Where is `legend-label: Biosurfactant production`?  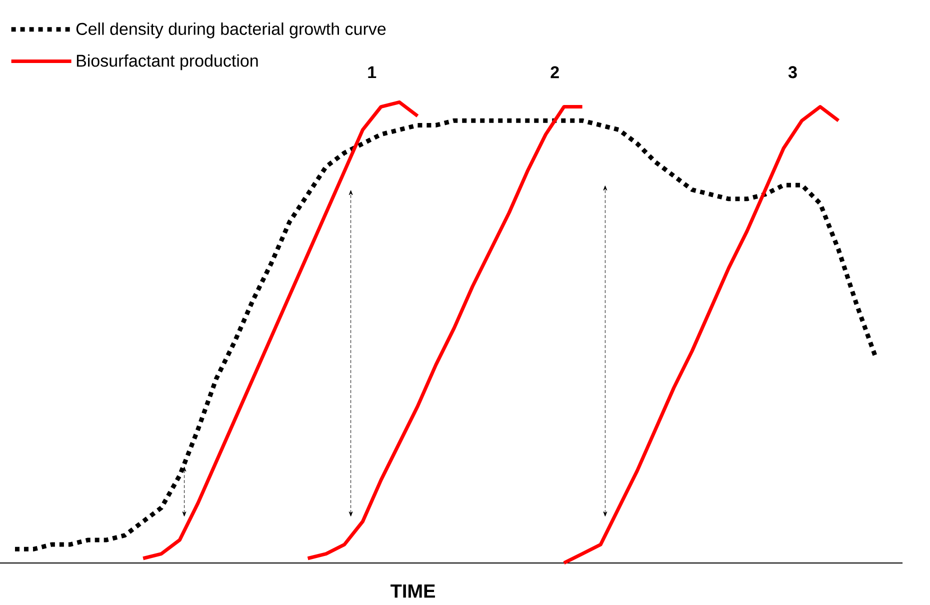
legend-label: Biosurfactant production is located at coordinates (167, 62).